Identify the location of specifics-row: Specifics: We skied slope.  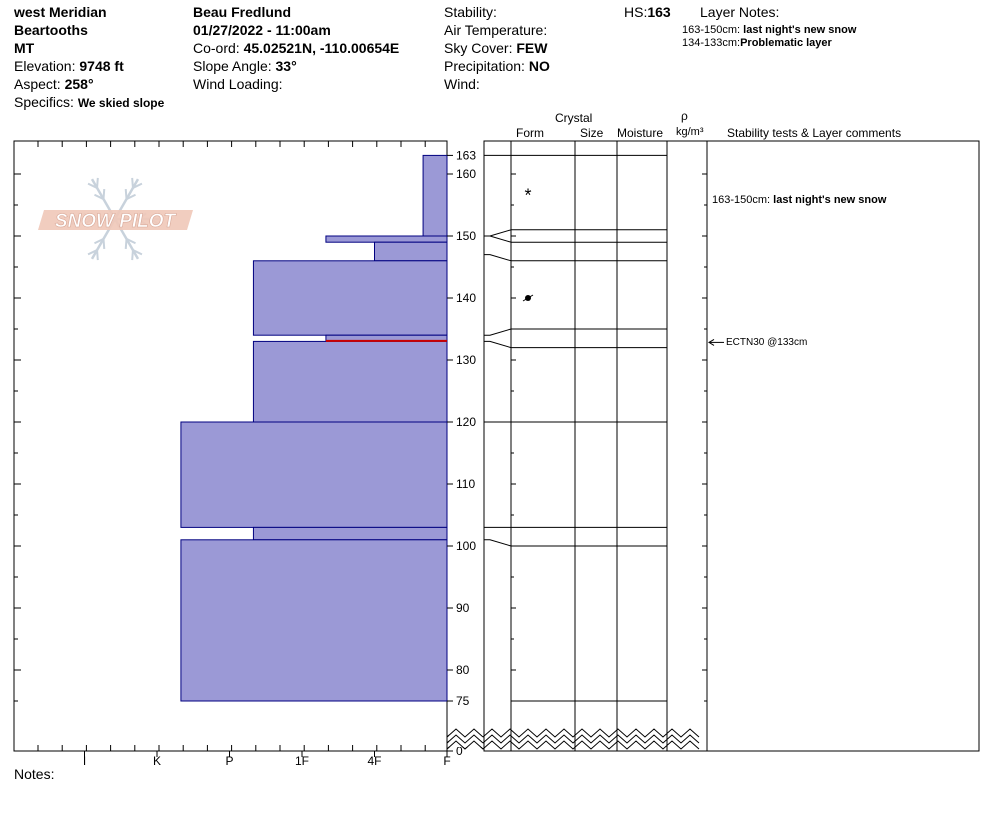
(89, 102).